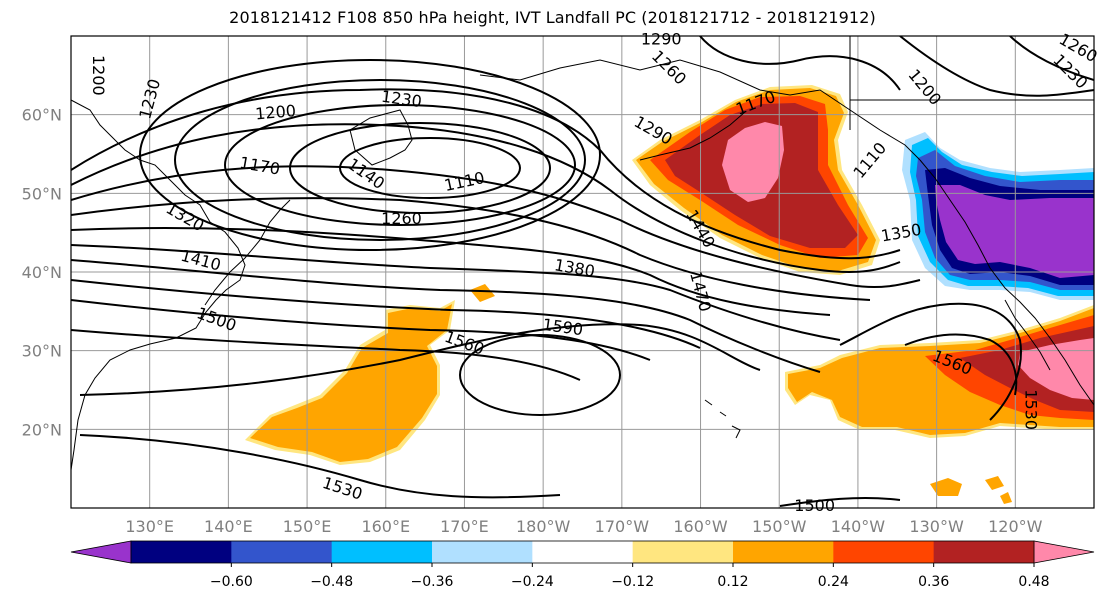 This screenshot has height=601, width=1105. What do you see at coordinates (1064, 552) in the screenshot?
I see `colorbar-extend-high` at bounding box center [1064, 552].